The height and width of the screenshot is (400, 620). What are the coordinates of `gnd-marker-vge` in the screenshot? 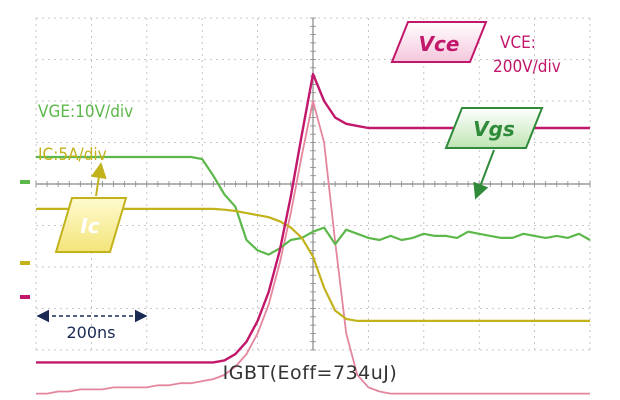 It's located at (25, 182).